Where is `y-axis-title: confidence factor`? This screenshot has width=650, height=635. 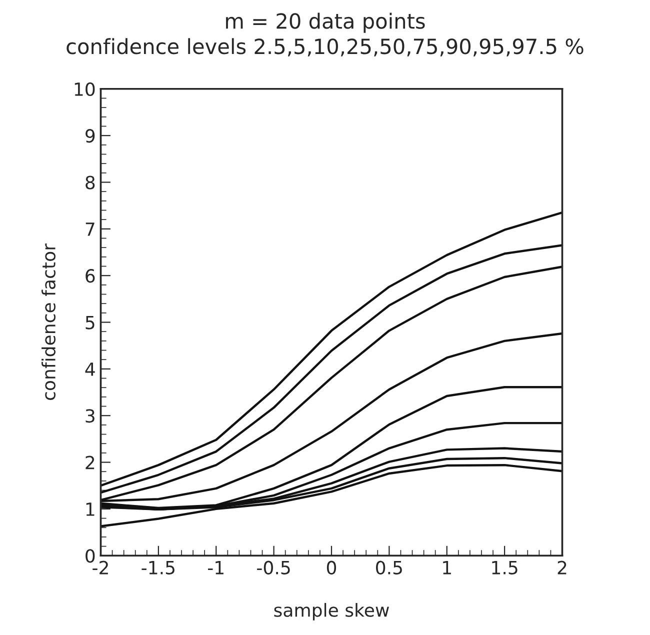 y-axis-title: confidence factor is located at coordinates (49, 322).